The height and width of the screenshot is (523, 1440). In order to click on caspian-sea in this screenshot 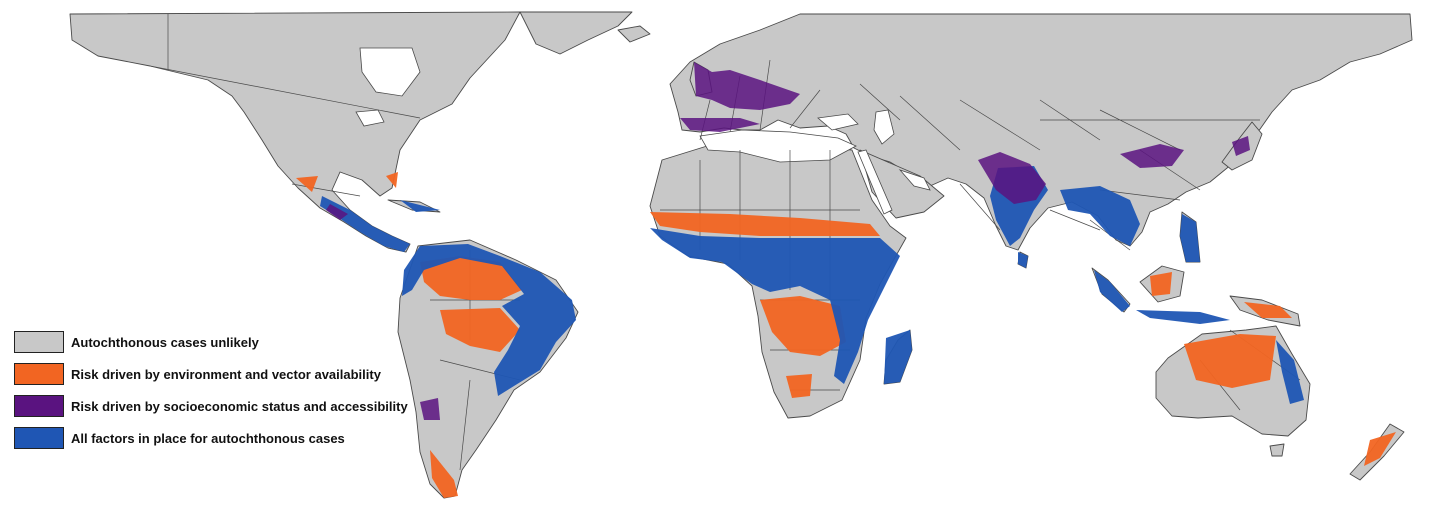, I will do `click(884, 127)`.